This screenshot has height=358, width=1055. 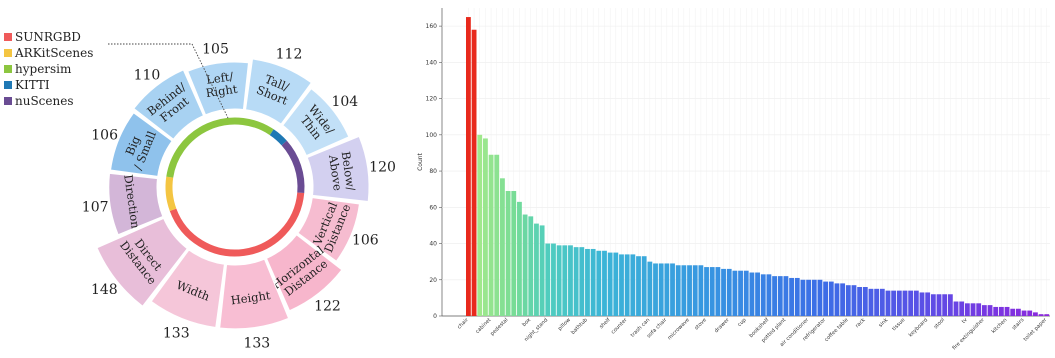 I want to click on radial-segment-wide-thin, so click(x=316, y=122).